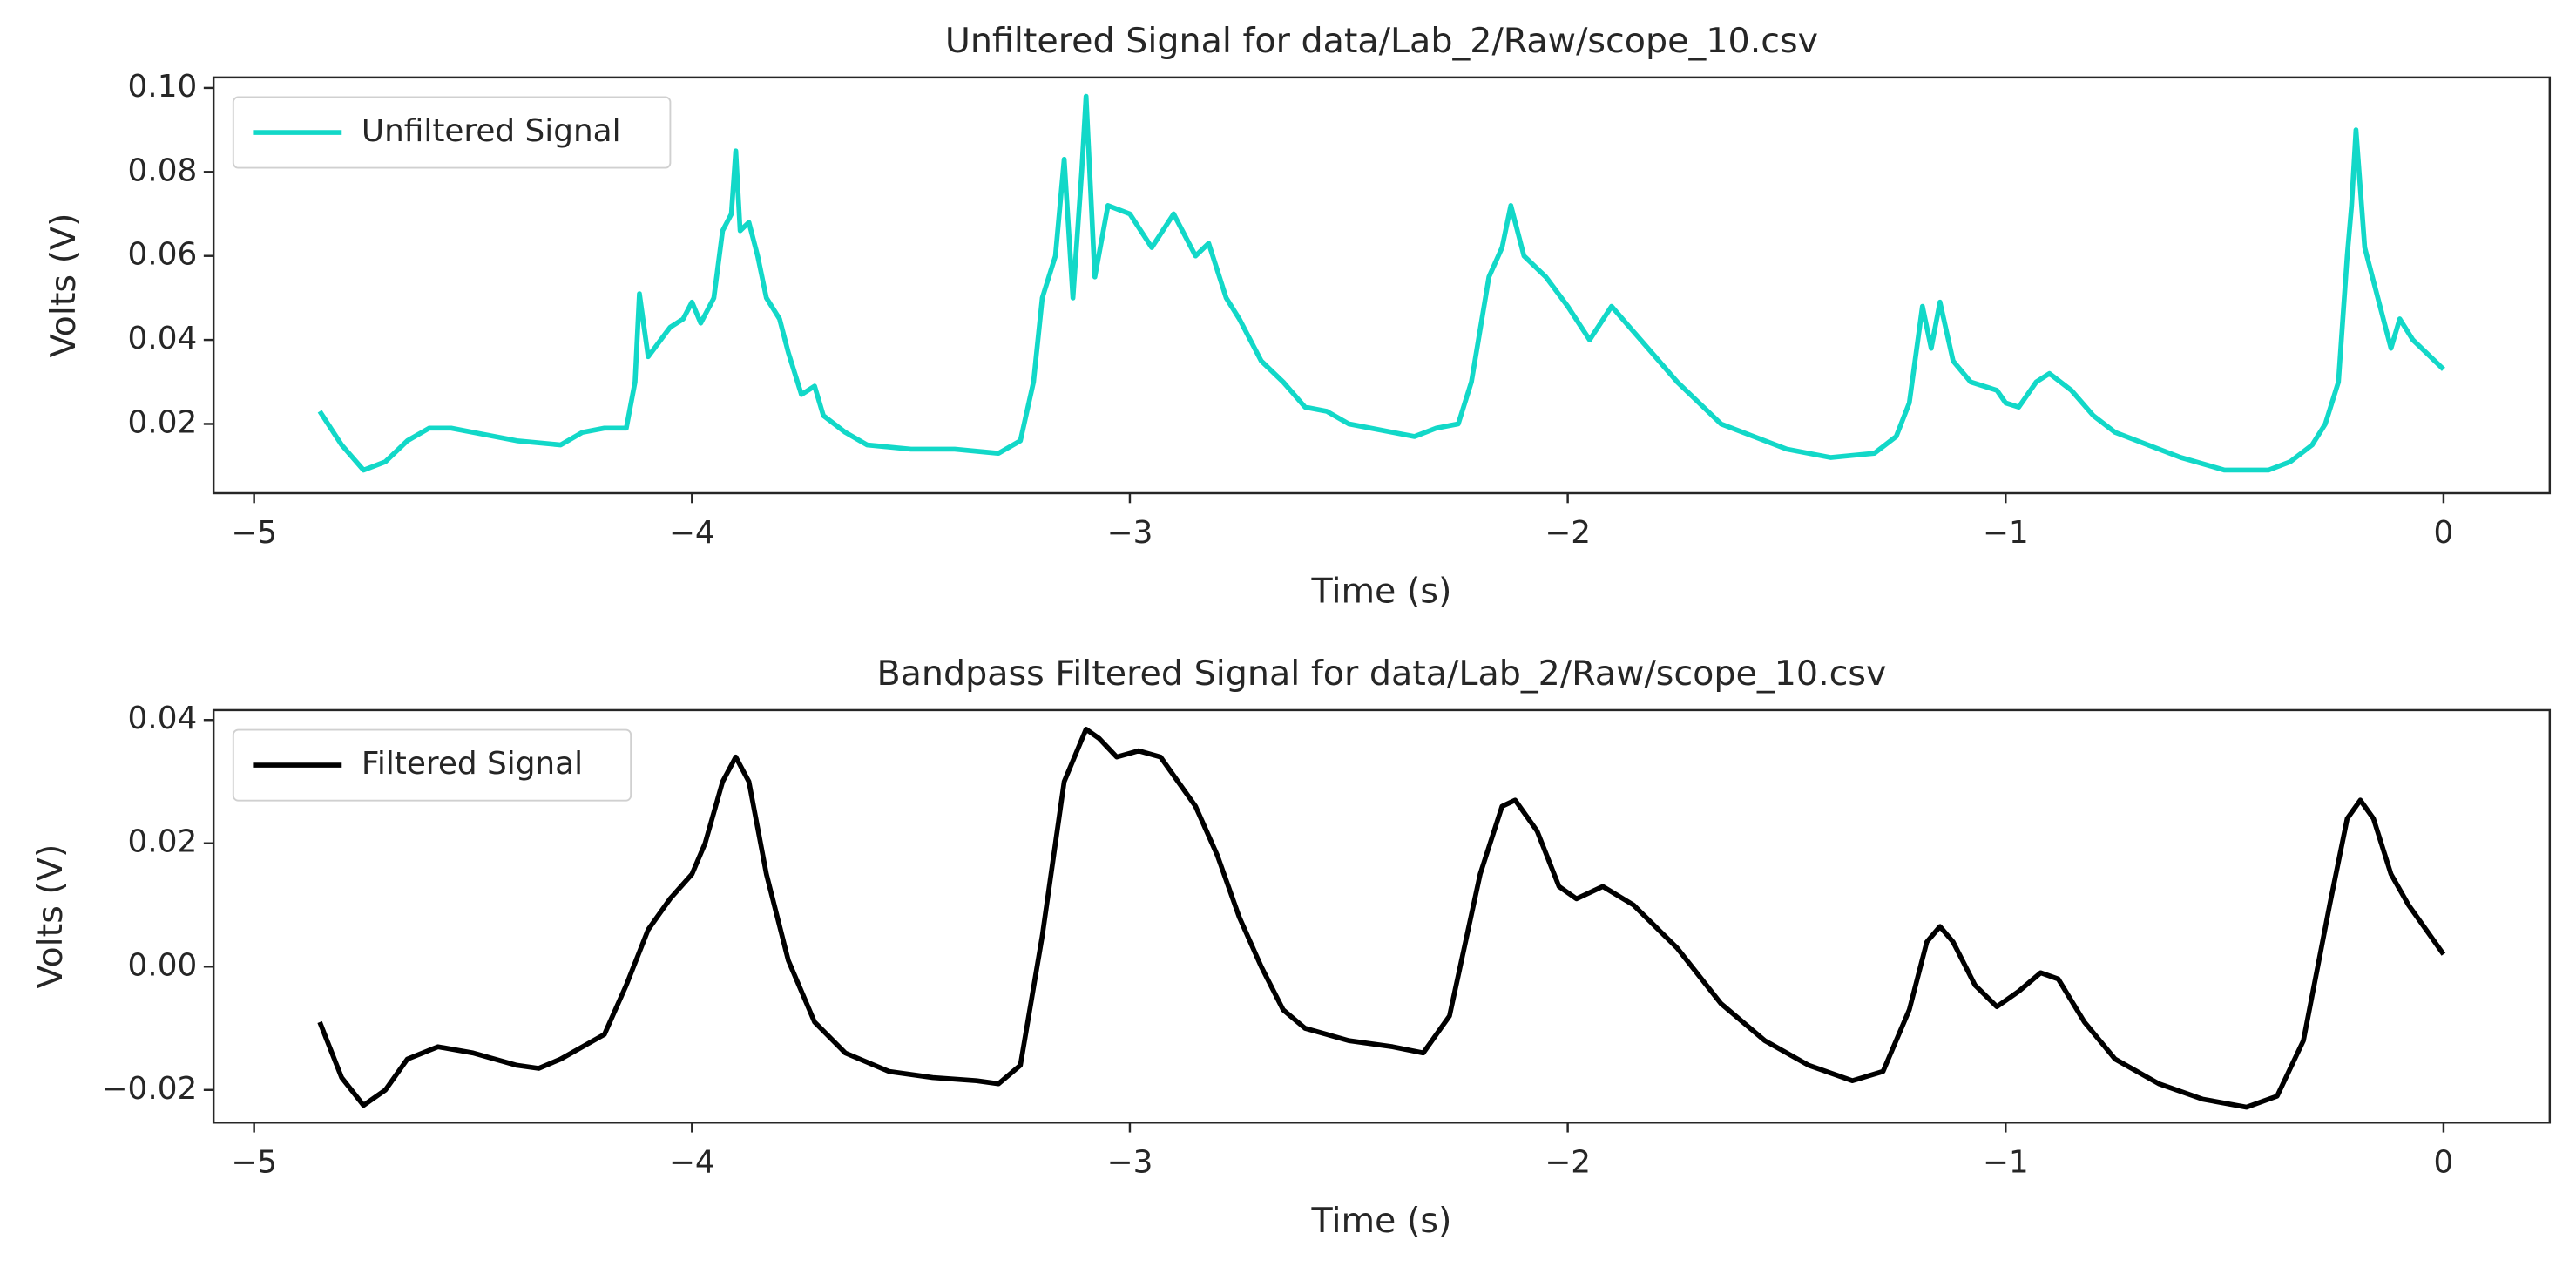 This screenshot has width=2576, height=1274. I want to click on y-tick-label: 0.06, so click(163, 255).